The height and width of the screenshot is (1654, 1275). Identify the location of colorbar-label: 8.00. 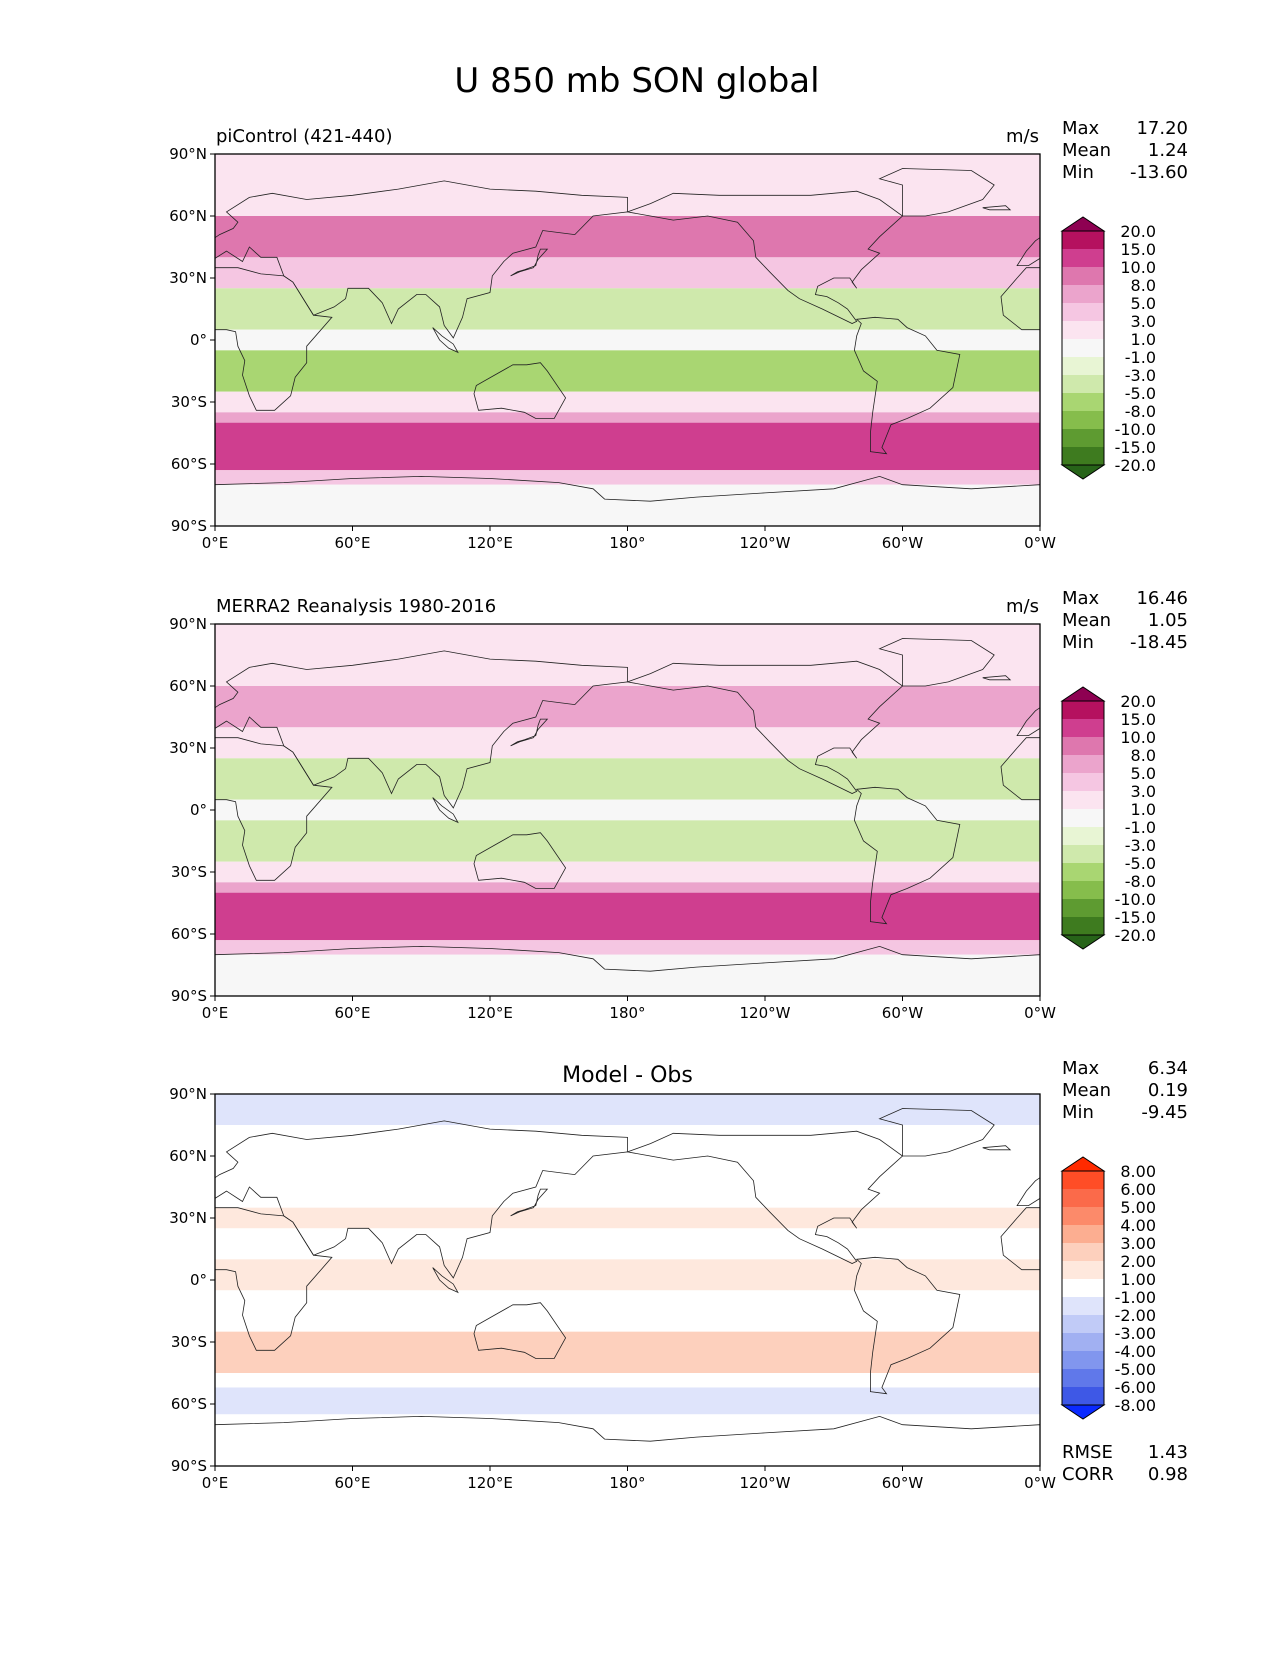
(1138, 1171).